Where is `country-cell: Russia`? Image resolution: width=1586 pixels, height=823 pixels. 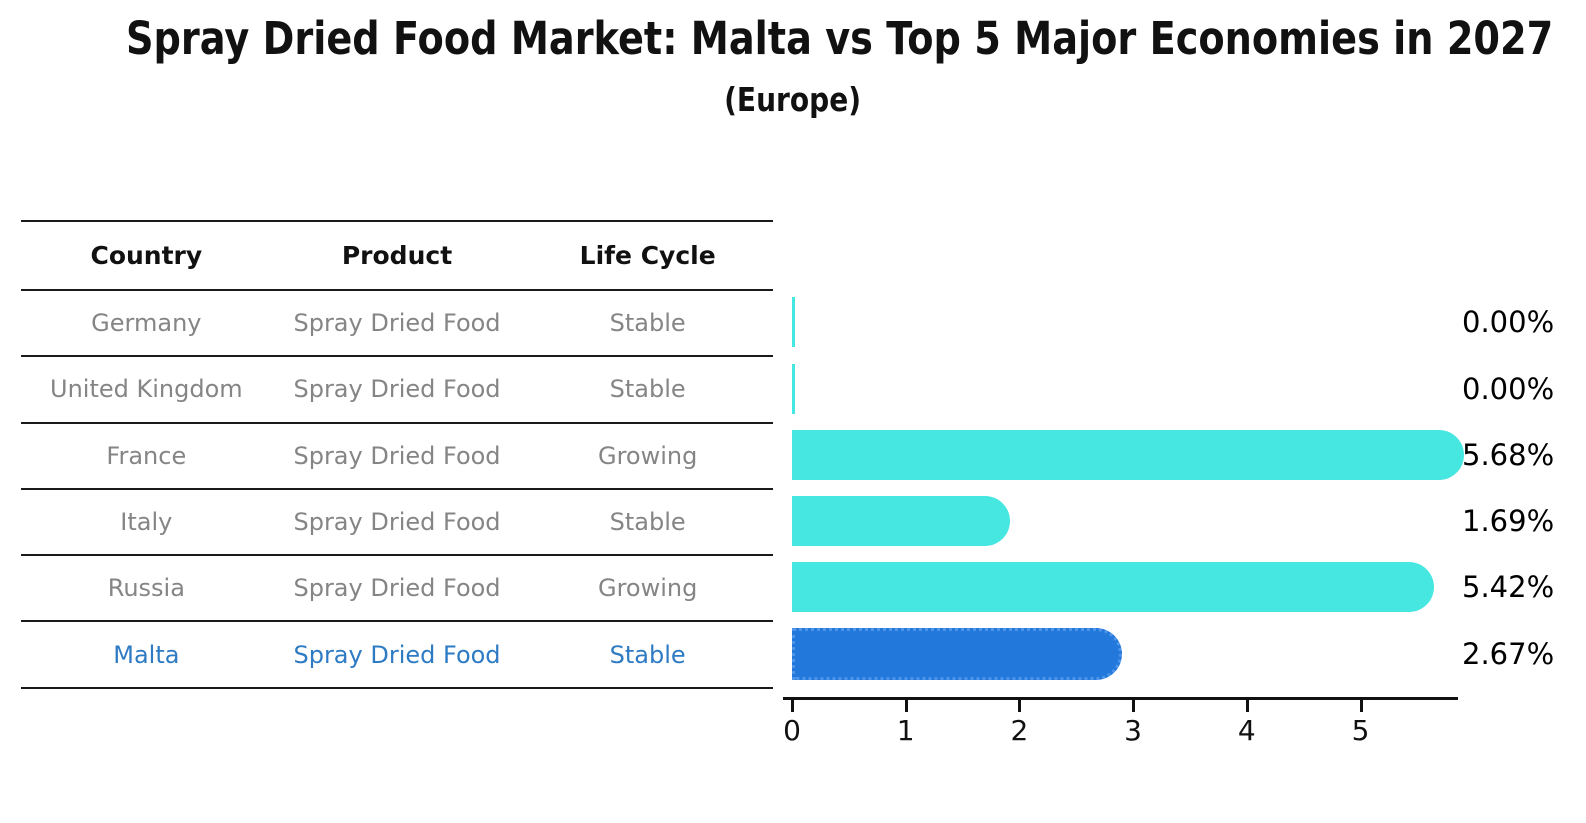
country-cell: Russia is located at coordinates (146, 588).